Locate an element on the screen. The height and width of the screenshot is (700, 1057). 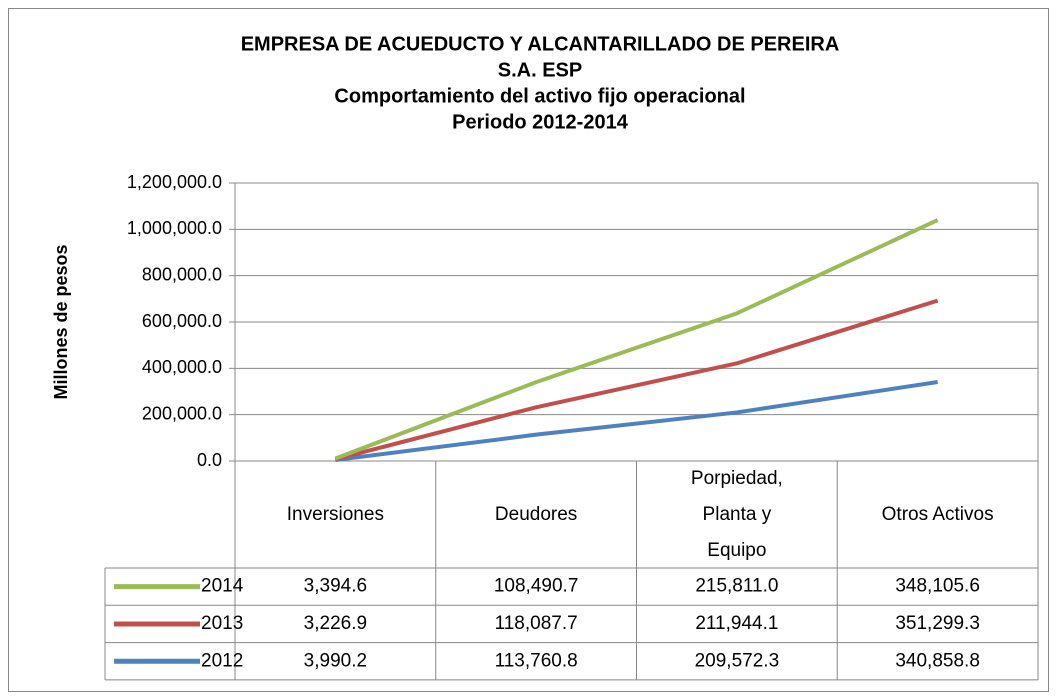
table-value: 3,990.2 is located at coordinates (335, 660).